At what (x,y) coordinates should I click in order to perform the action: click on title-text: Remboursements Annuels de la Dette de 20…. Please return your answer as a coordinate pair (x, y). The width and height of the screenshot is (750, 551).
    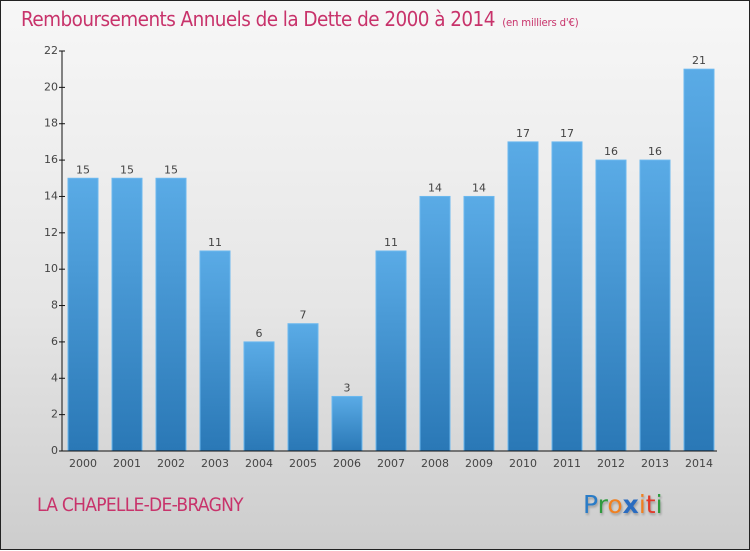
    Looking at the image, I should click on (258, 19).